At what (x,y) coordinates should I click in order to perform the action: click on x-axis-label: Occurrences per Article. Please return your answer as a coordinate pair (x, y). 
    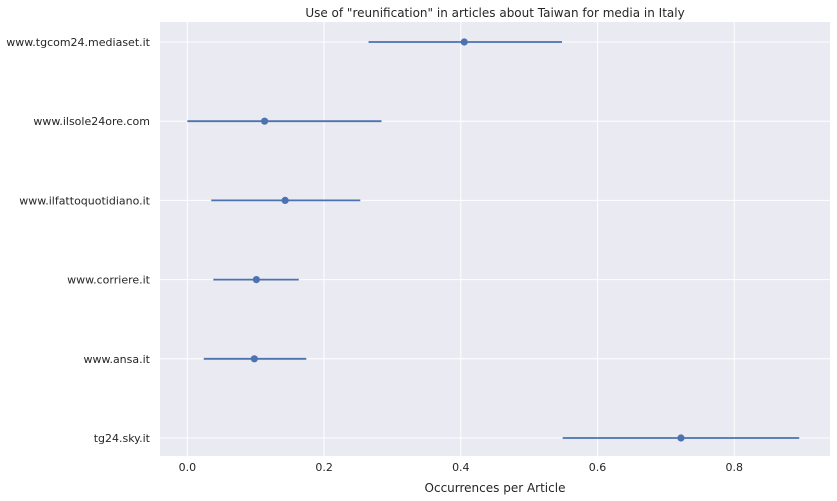
    Looking at the image, I should click on (495, 488).